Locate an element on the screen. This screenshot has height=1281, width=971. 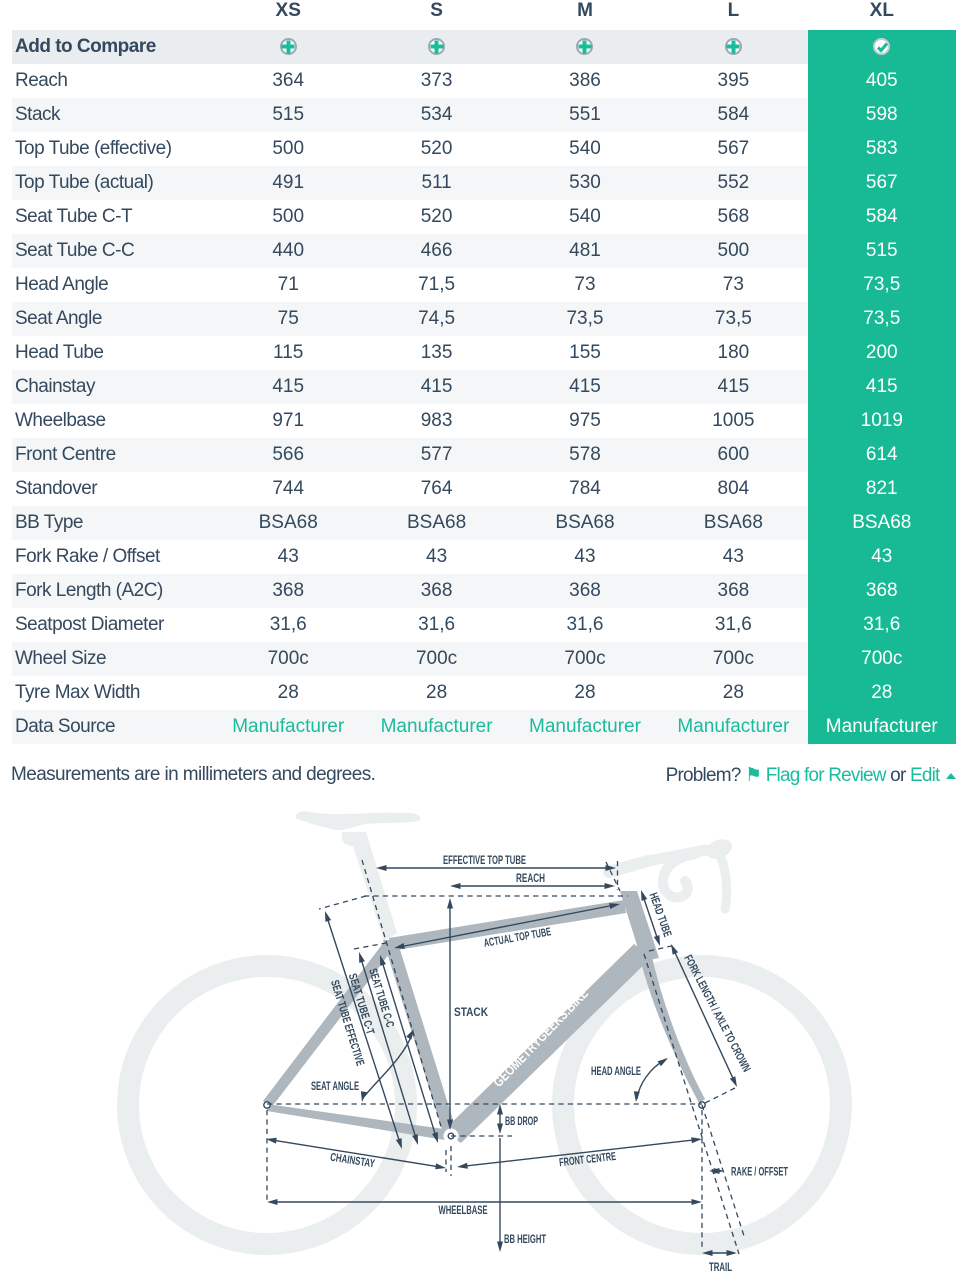
svg-text: EFFECTIVE TOP TUBE is located at coordinates (484, 861).